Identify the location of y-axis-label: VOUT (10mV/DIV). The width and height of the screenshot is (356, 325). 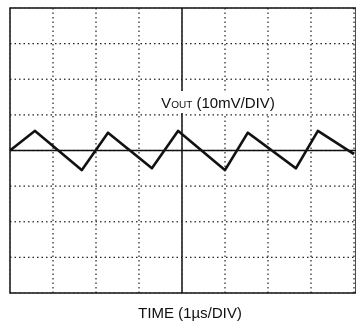
(218, 103).